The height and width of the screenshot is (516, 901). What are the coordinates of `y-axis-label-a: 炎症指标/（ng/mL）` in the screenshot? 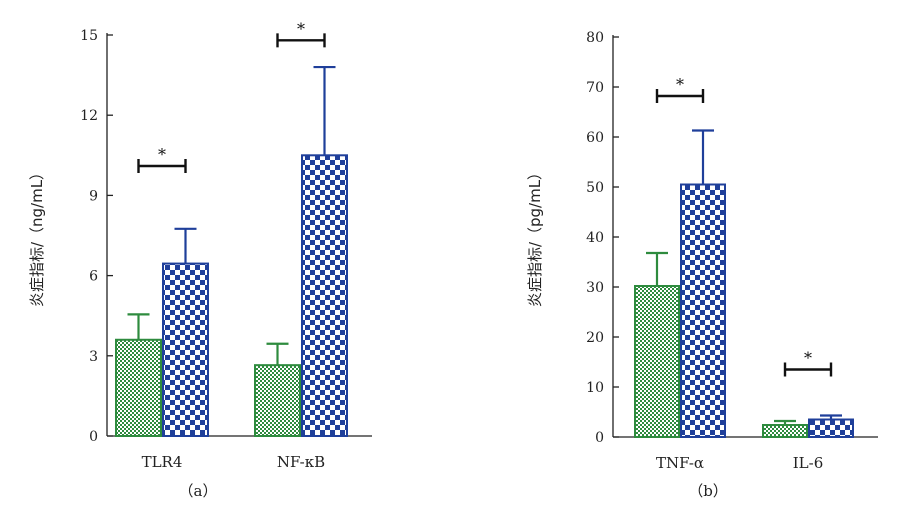 It's located at (37, 236).